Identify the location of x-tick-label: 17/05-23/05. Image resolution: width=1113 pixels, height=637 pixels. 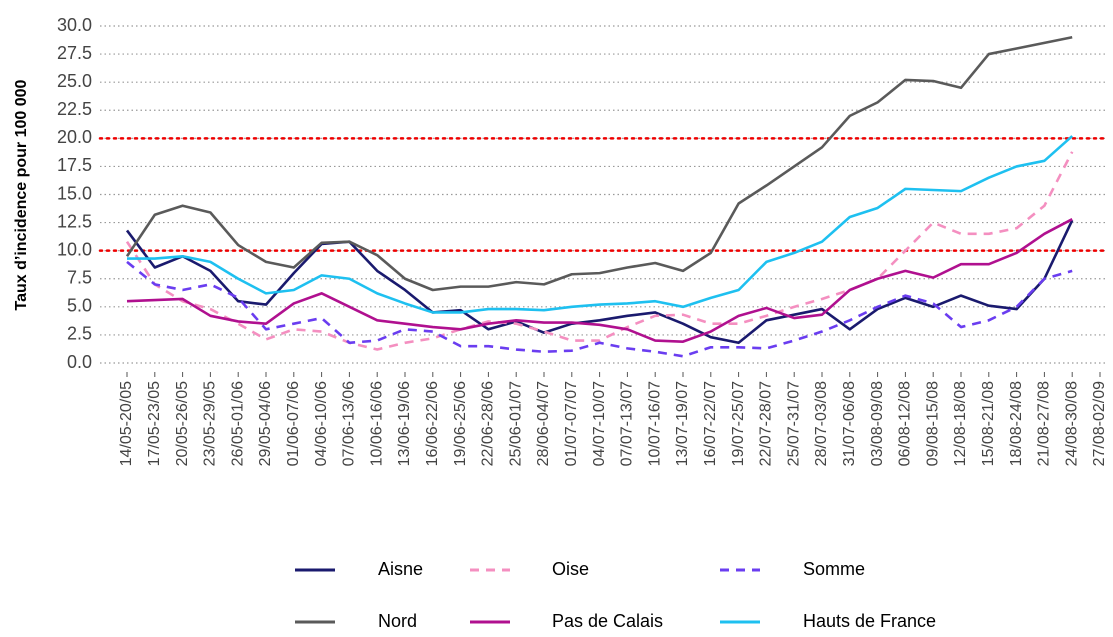
(154, 424).